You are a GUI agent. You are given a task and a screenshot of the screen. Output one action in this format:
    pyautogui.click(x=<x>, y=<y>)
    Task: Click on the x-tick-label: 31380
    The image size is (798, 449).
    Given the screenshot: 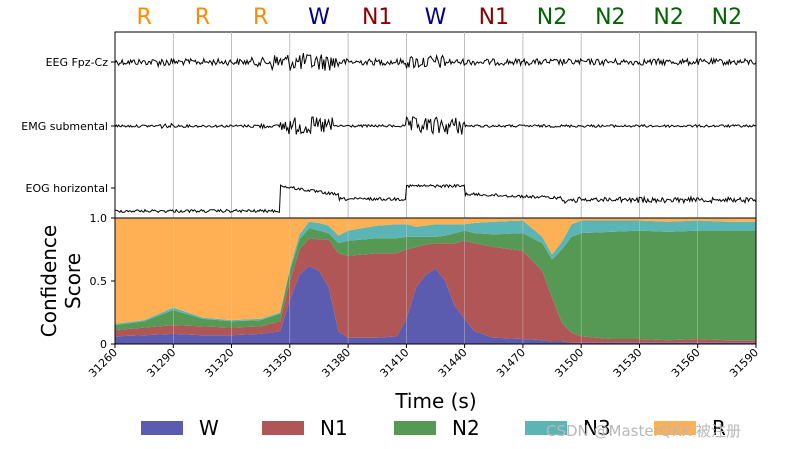 What is the action you would take?
    pyautogui.click(x=336, y=363)
    